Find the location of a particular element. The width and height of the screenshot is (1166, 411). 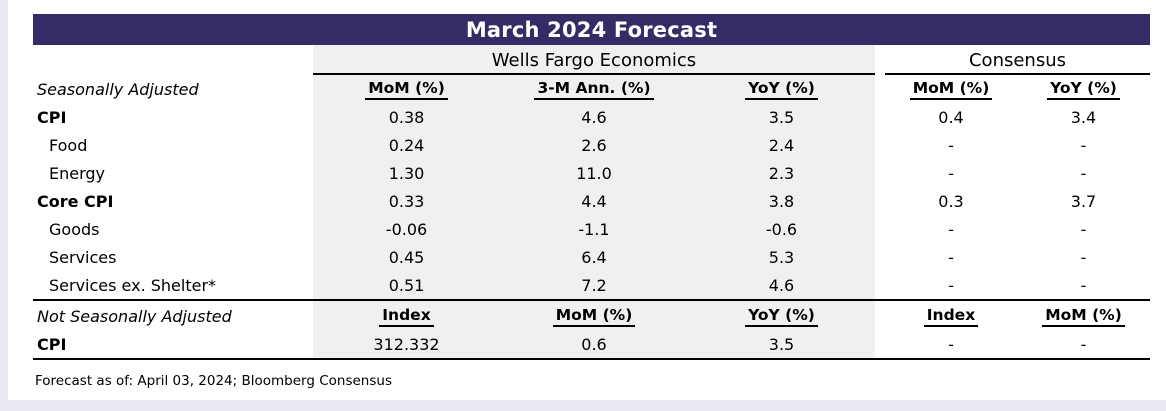

empty-cell is located at coordinates (173, 60).